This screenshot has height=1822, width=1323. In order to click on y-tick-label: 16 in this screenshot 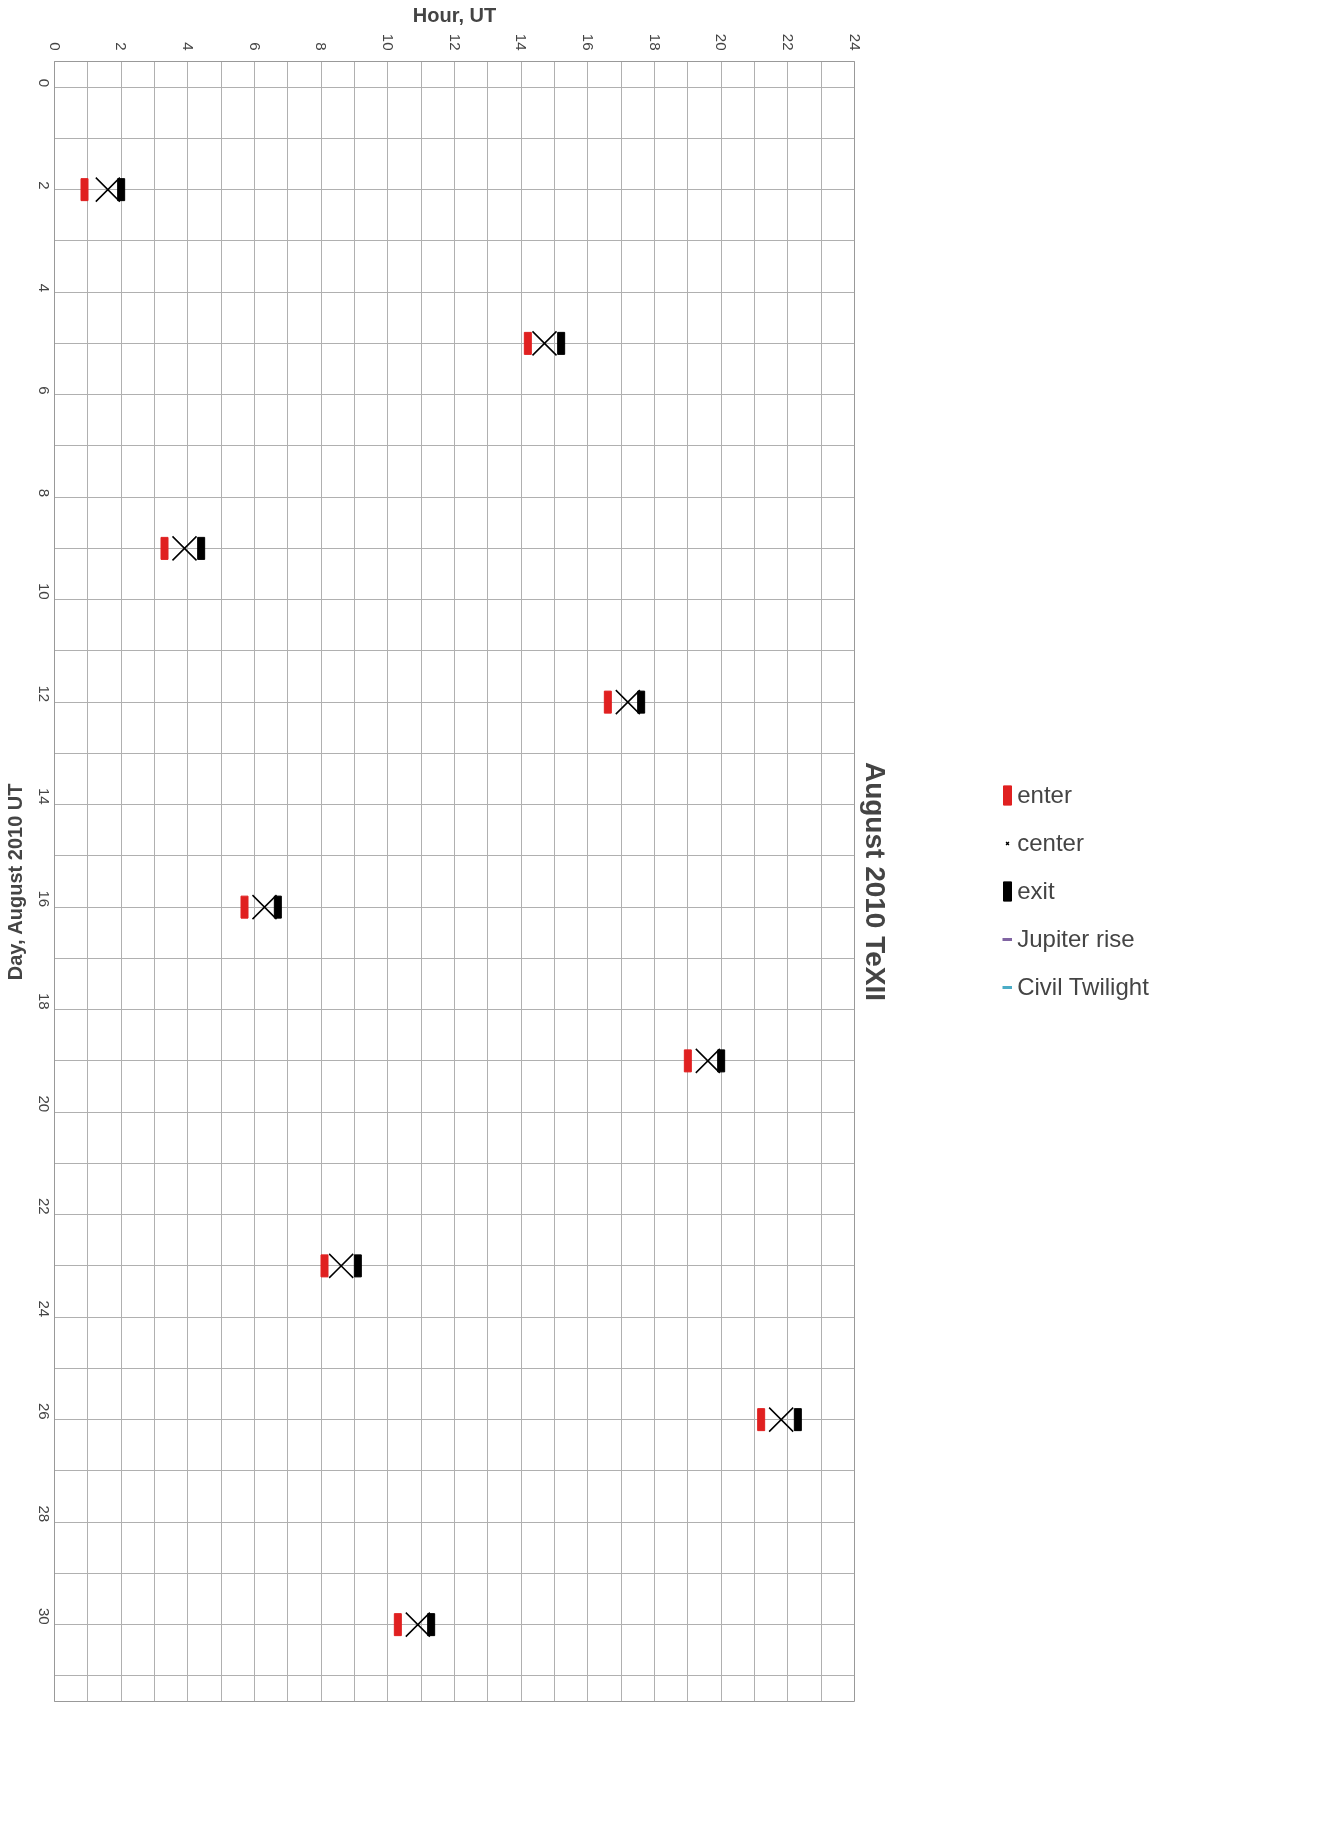, I will do `click(44, 899)`.